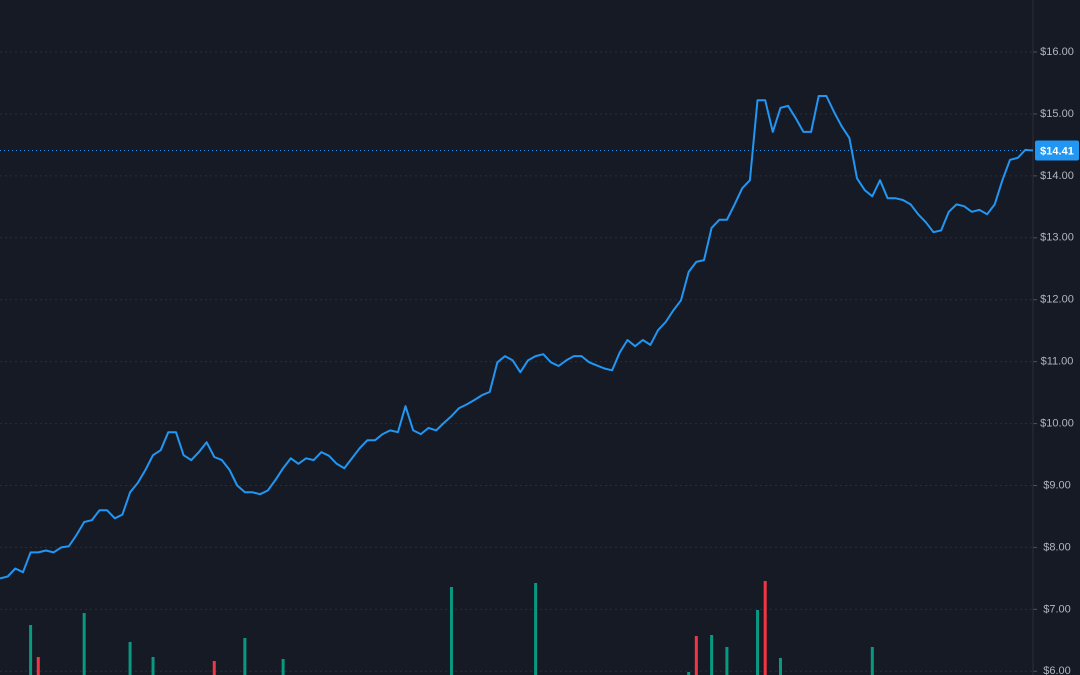 The height and width of the screenshot is (675, 1080). Describe the element at coordinates (1057, 176) in the screenshot. I see `y-tick-label: $14.00` at that location.